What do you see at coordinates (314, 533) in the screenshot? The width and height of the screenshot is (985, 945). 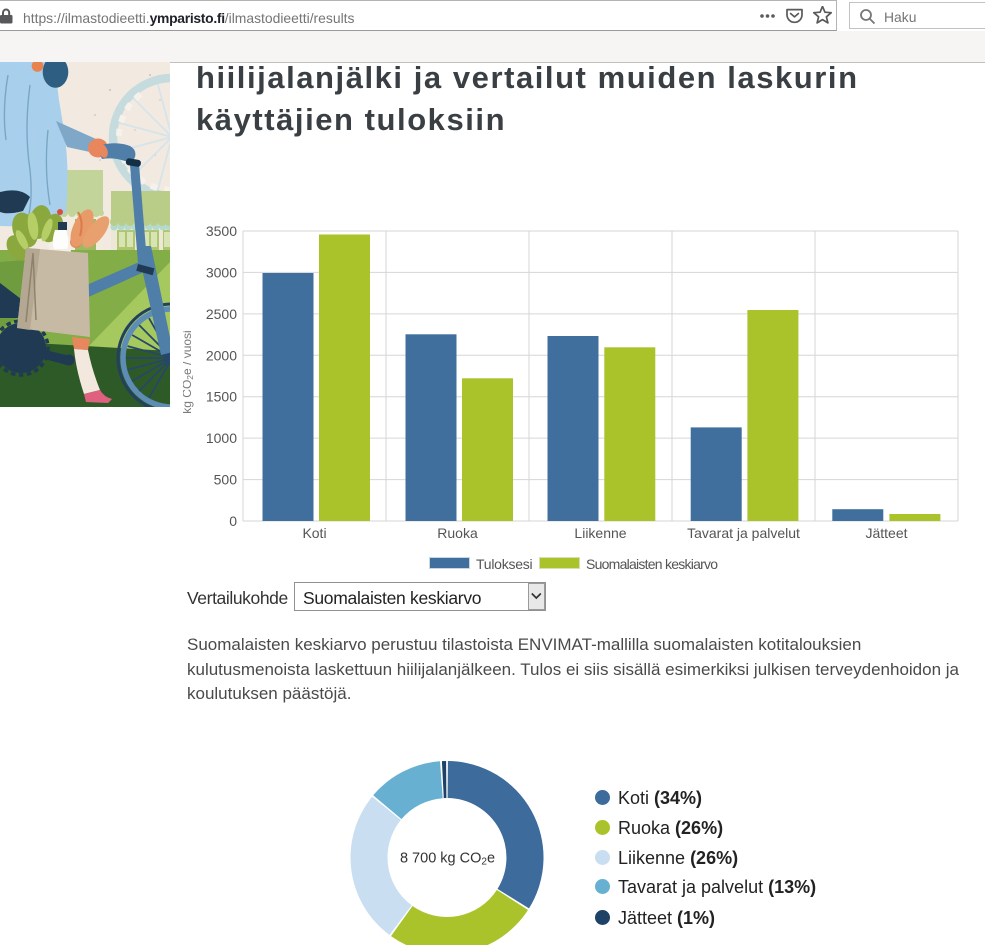 I see `svg-text: Koti` at bounding box center [314, 533].